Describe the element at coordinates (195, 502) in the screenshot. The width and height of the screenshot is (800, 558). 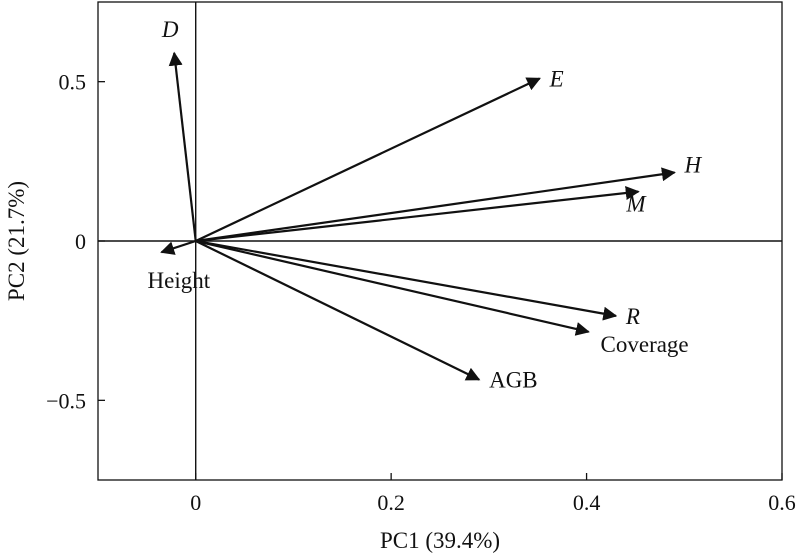
I see `x-tick-label: 0` at that location.